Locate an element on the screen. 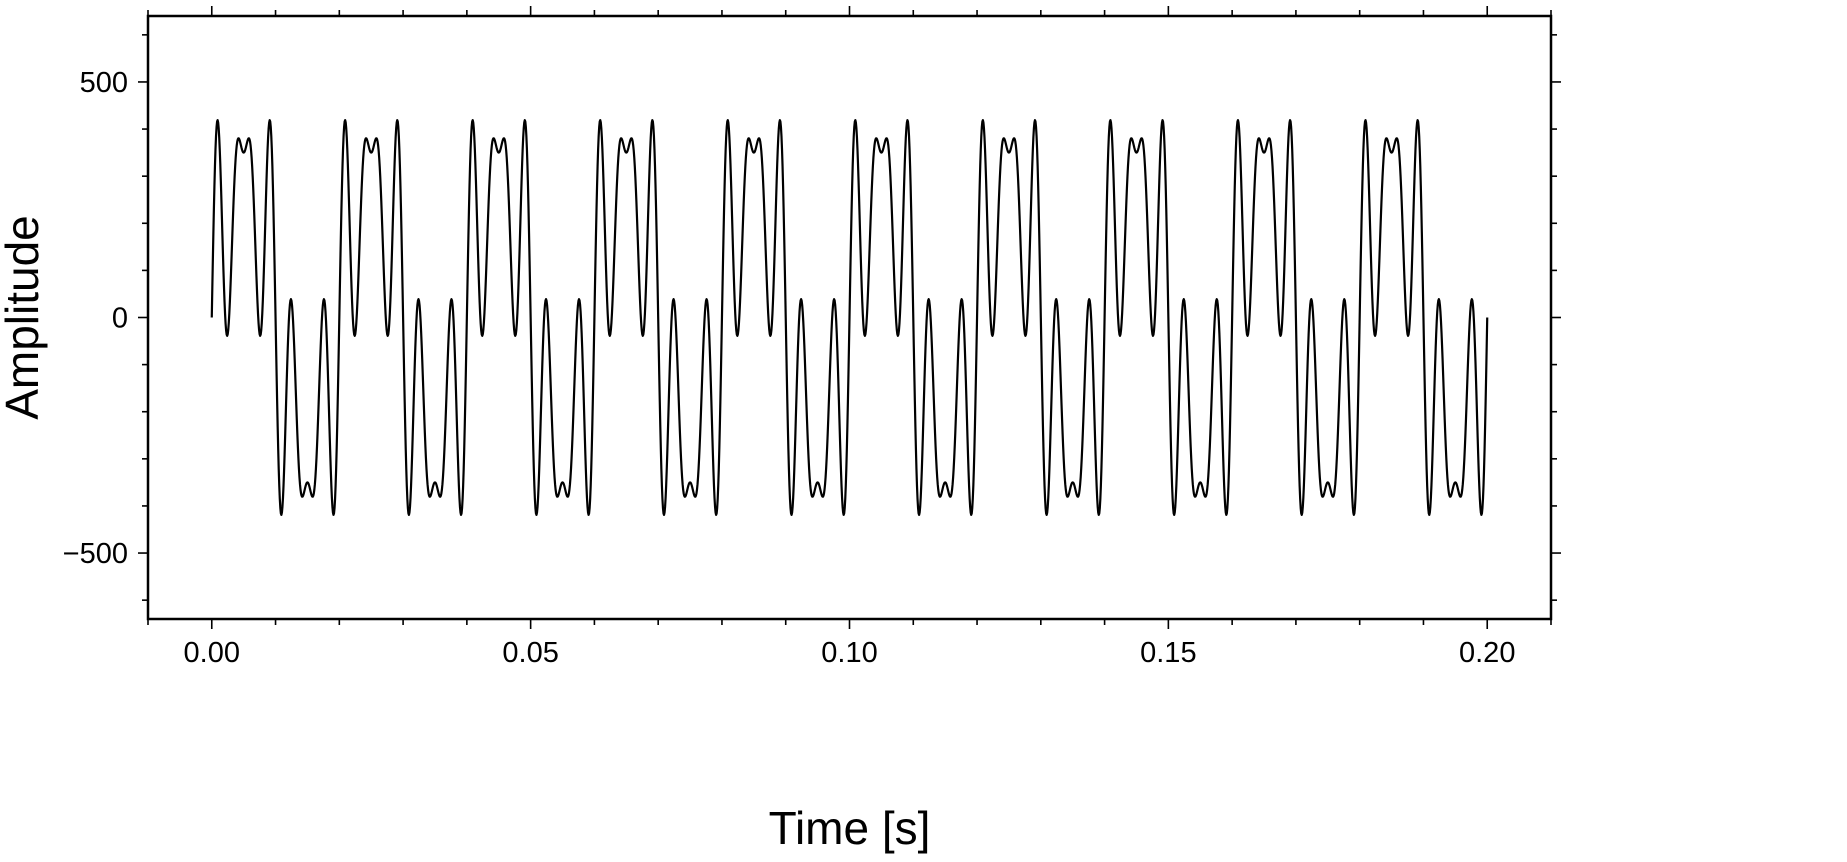  y-tick-label: 500 is located at coordinates (104, 83).